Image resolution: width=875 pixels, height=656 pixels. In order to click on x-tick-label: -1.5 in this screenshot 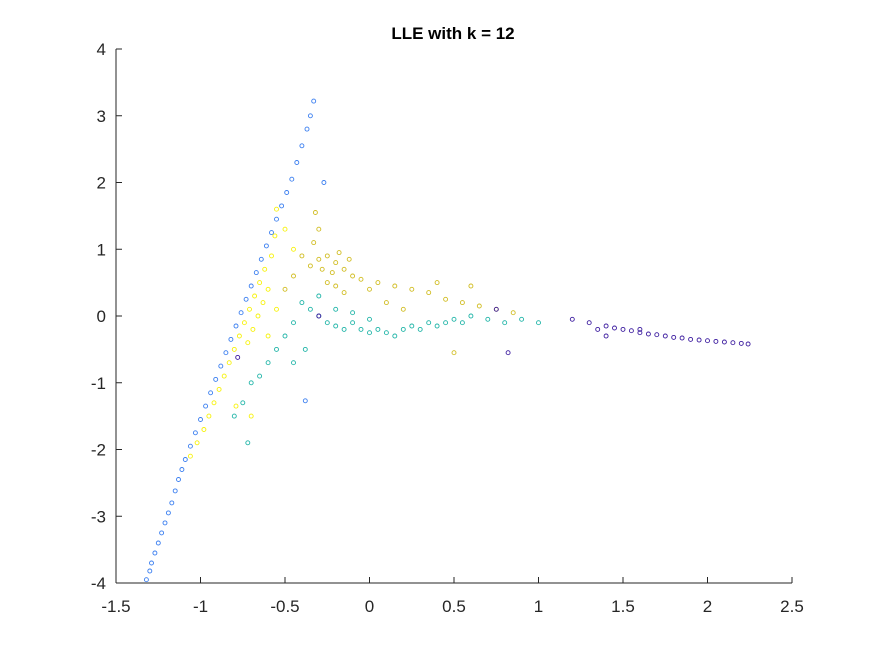, I will do `click(115, 606)`.